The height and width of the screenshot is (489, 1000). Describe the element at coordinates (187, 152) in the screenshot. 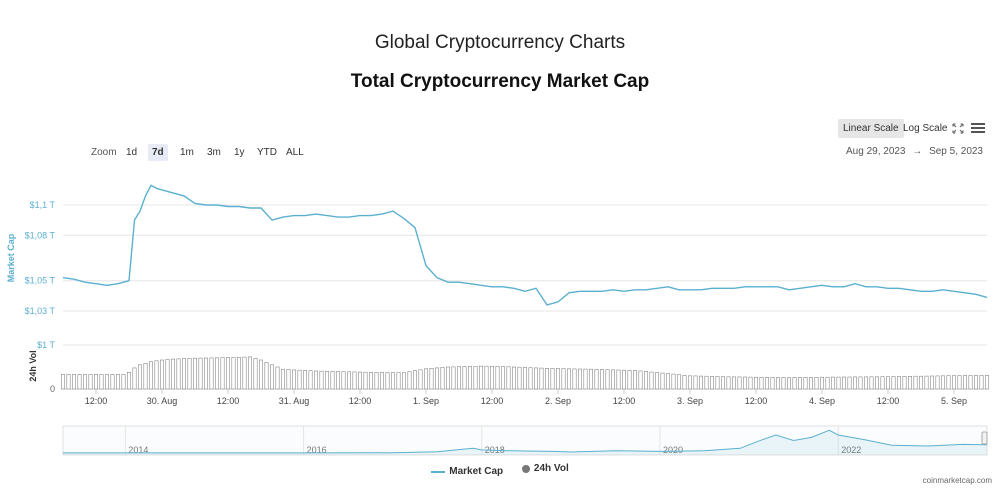

I see `zoom-1m-button: 1m` at that location.